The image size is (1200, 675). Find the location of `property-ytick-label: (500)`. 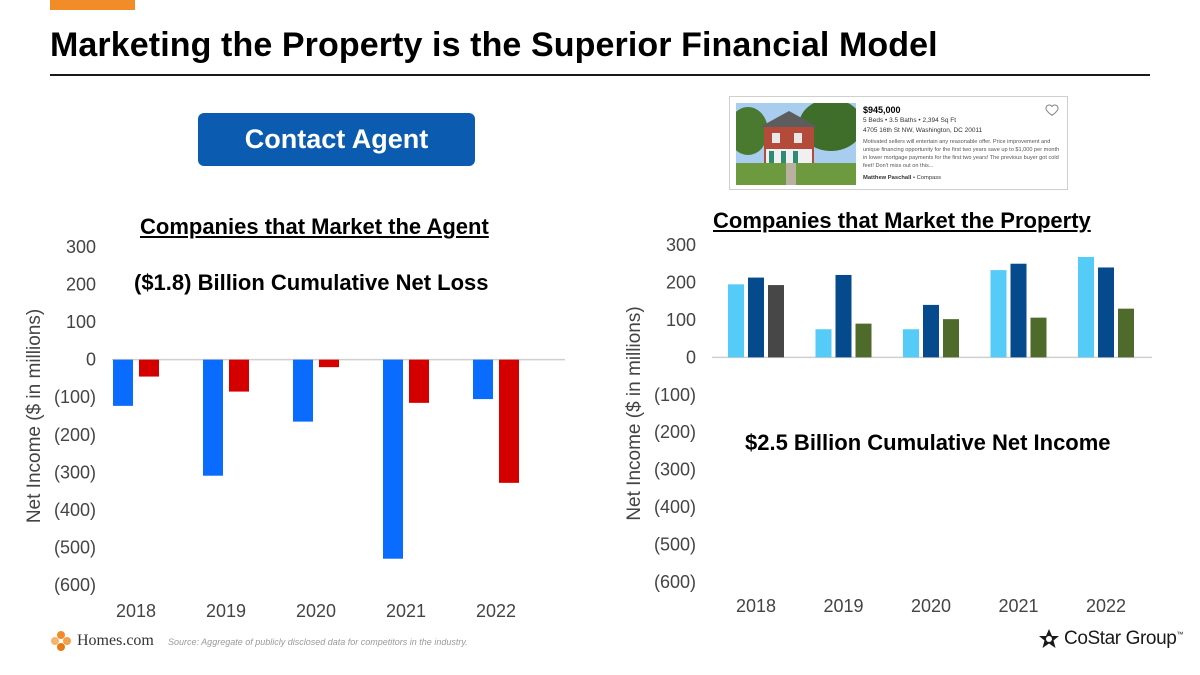

property-ytick-label: (500) is located at coordinates (675, 545).